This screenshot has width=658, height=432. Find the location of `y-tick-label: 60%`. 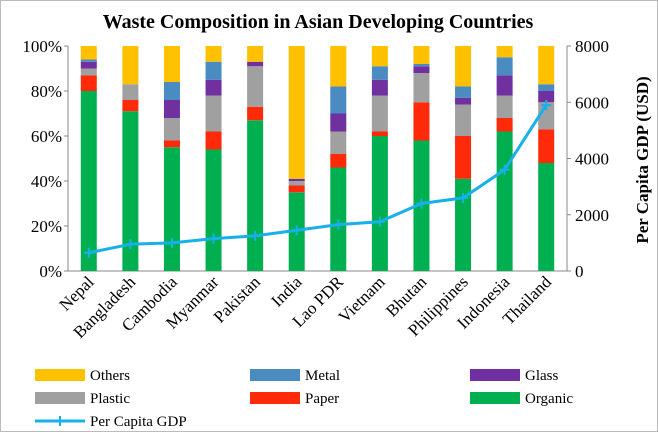

y-tick-label: 60% is located at coordinates (46, 136).